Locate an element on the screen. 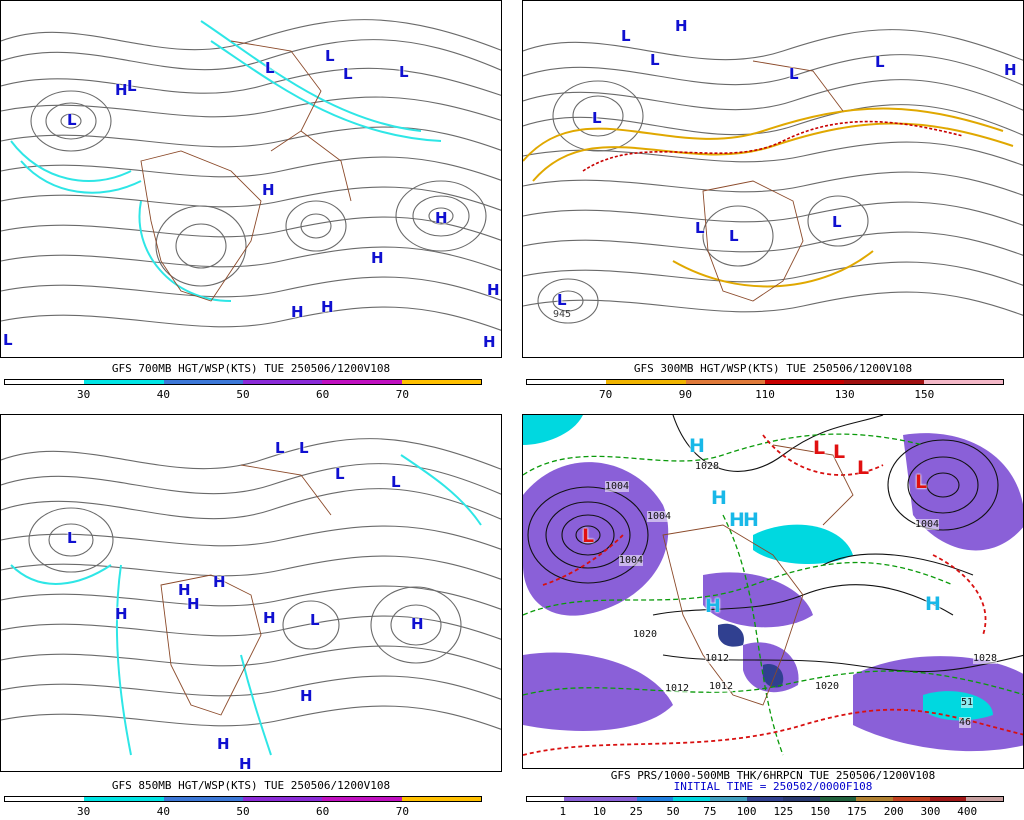 The height and width of the screenshot is (820, 1024). isobar-label: 1020 is located at coordinates (645, 634).